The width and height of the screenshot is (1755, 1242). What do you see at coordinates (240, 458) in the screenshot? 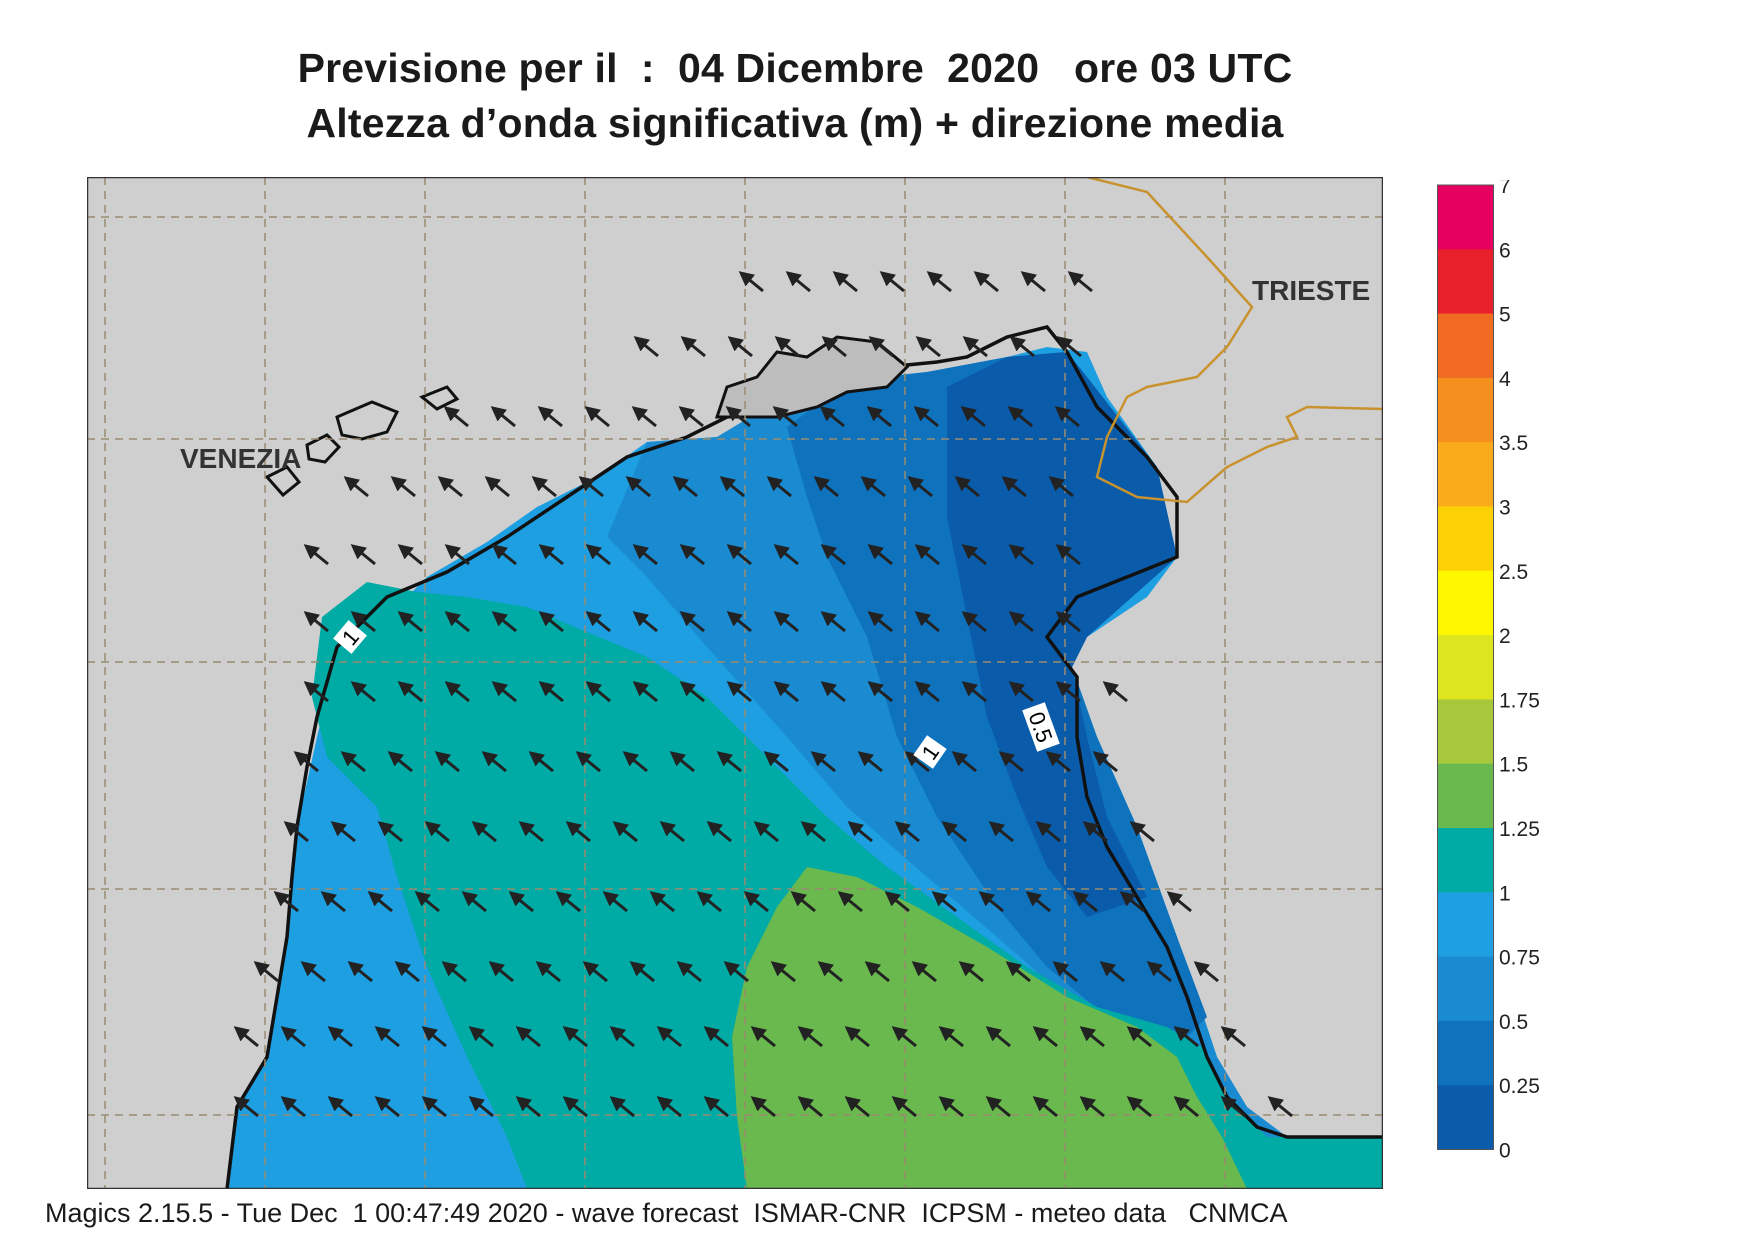
I see `place-label-venezia: VENEZIA` at bounding box center [240, 458].